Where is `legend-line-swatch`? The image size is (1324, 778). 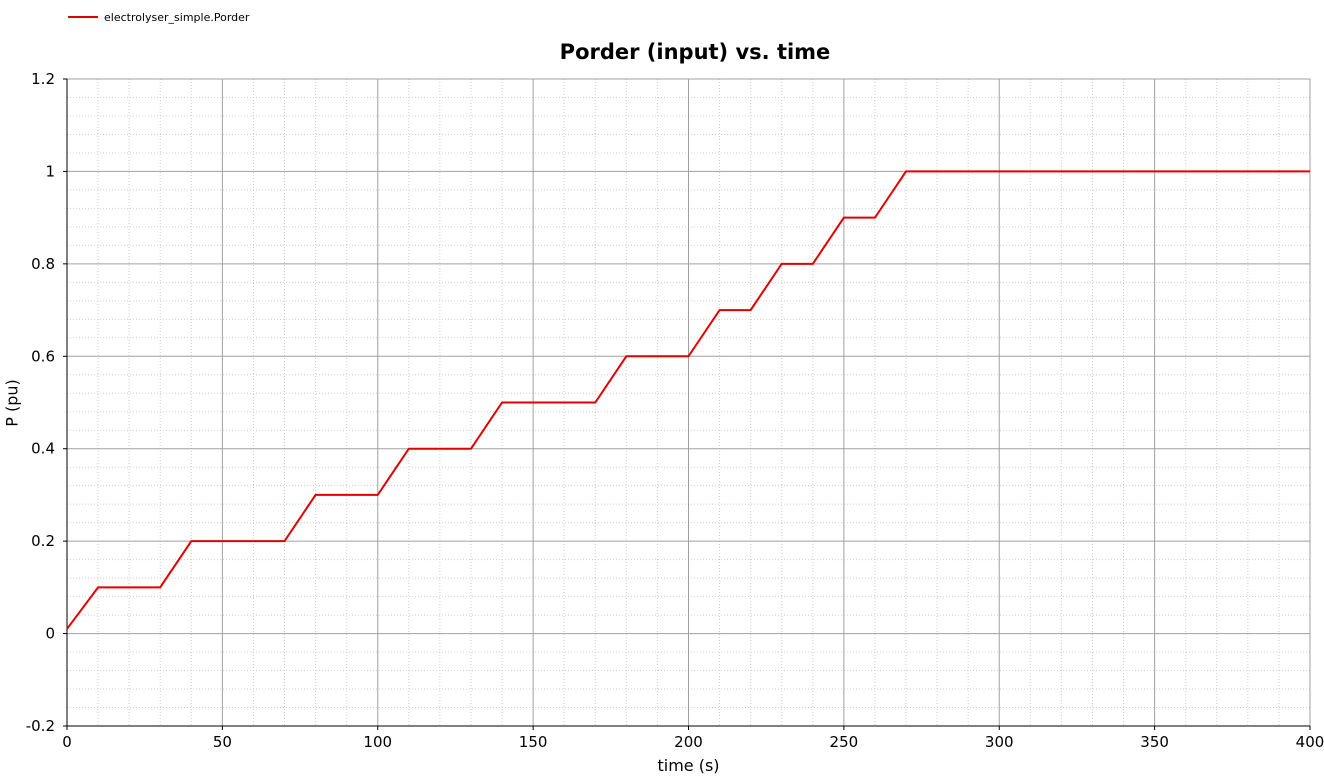 legend-line-swatch is located at coordinates (83, 17).